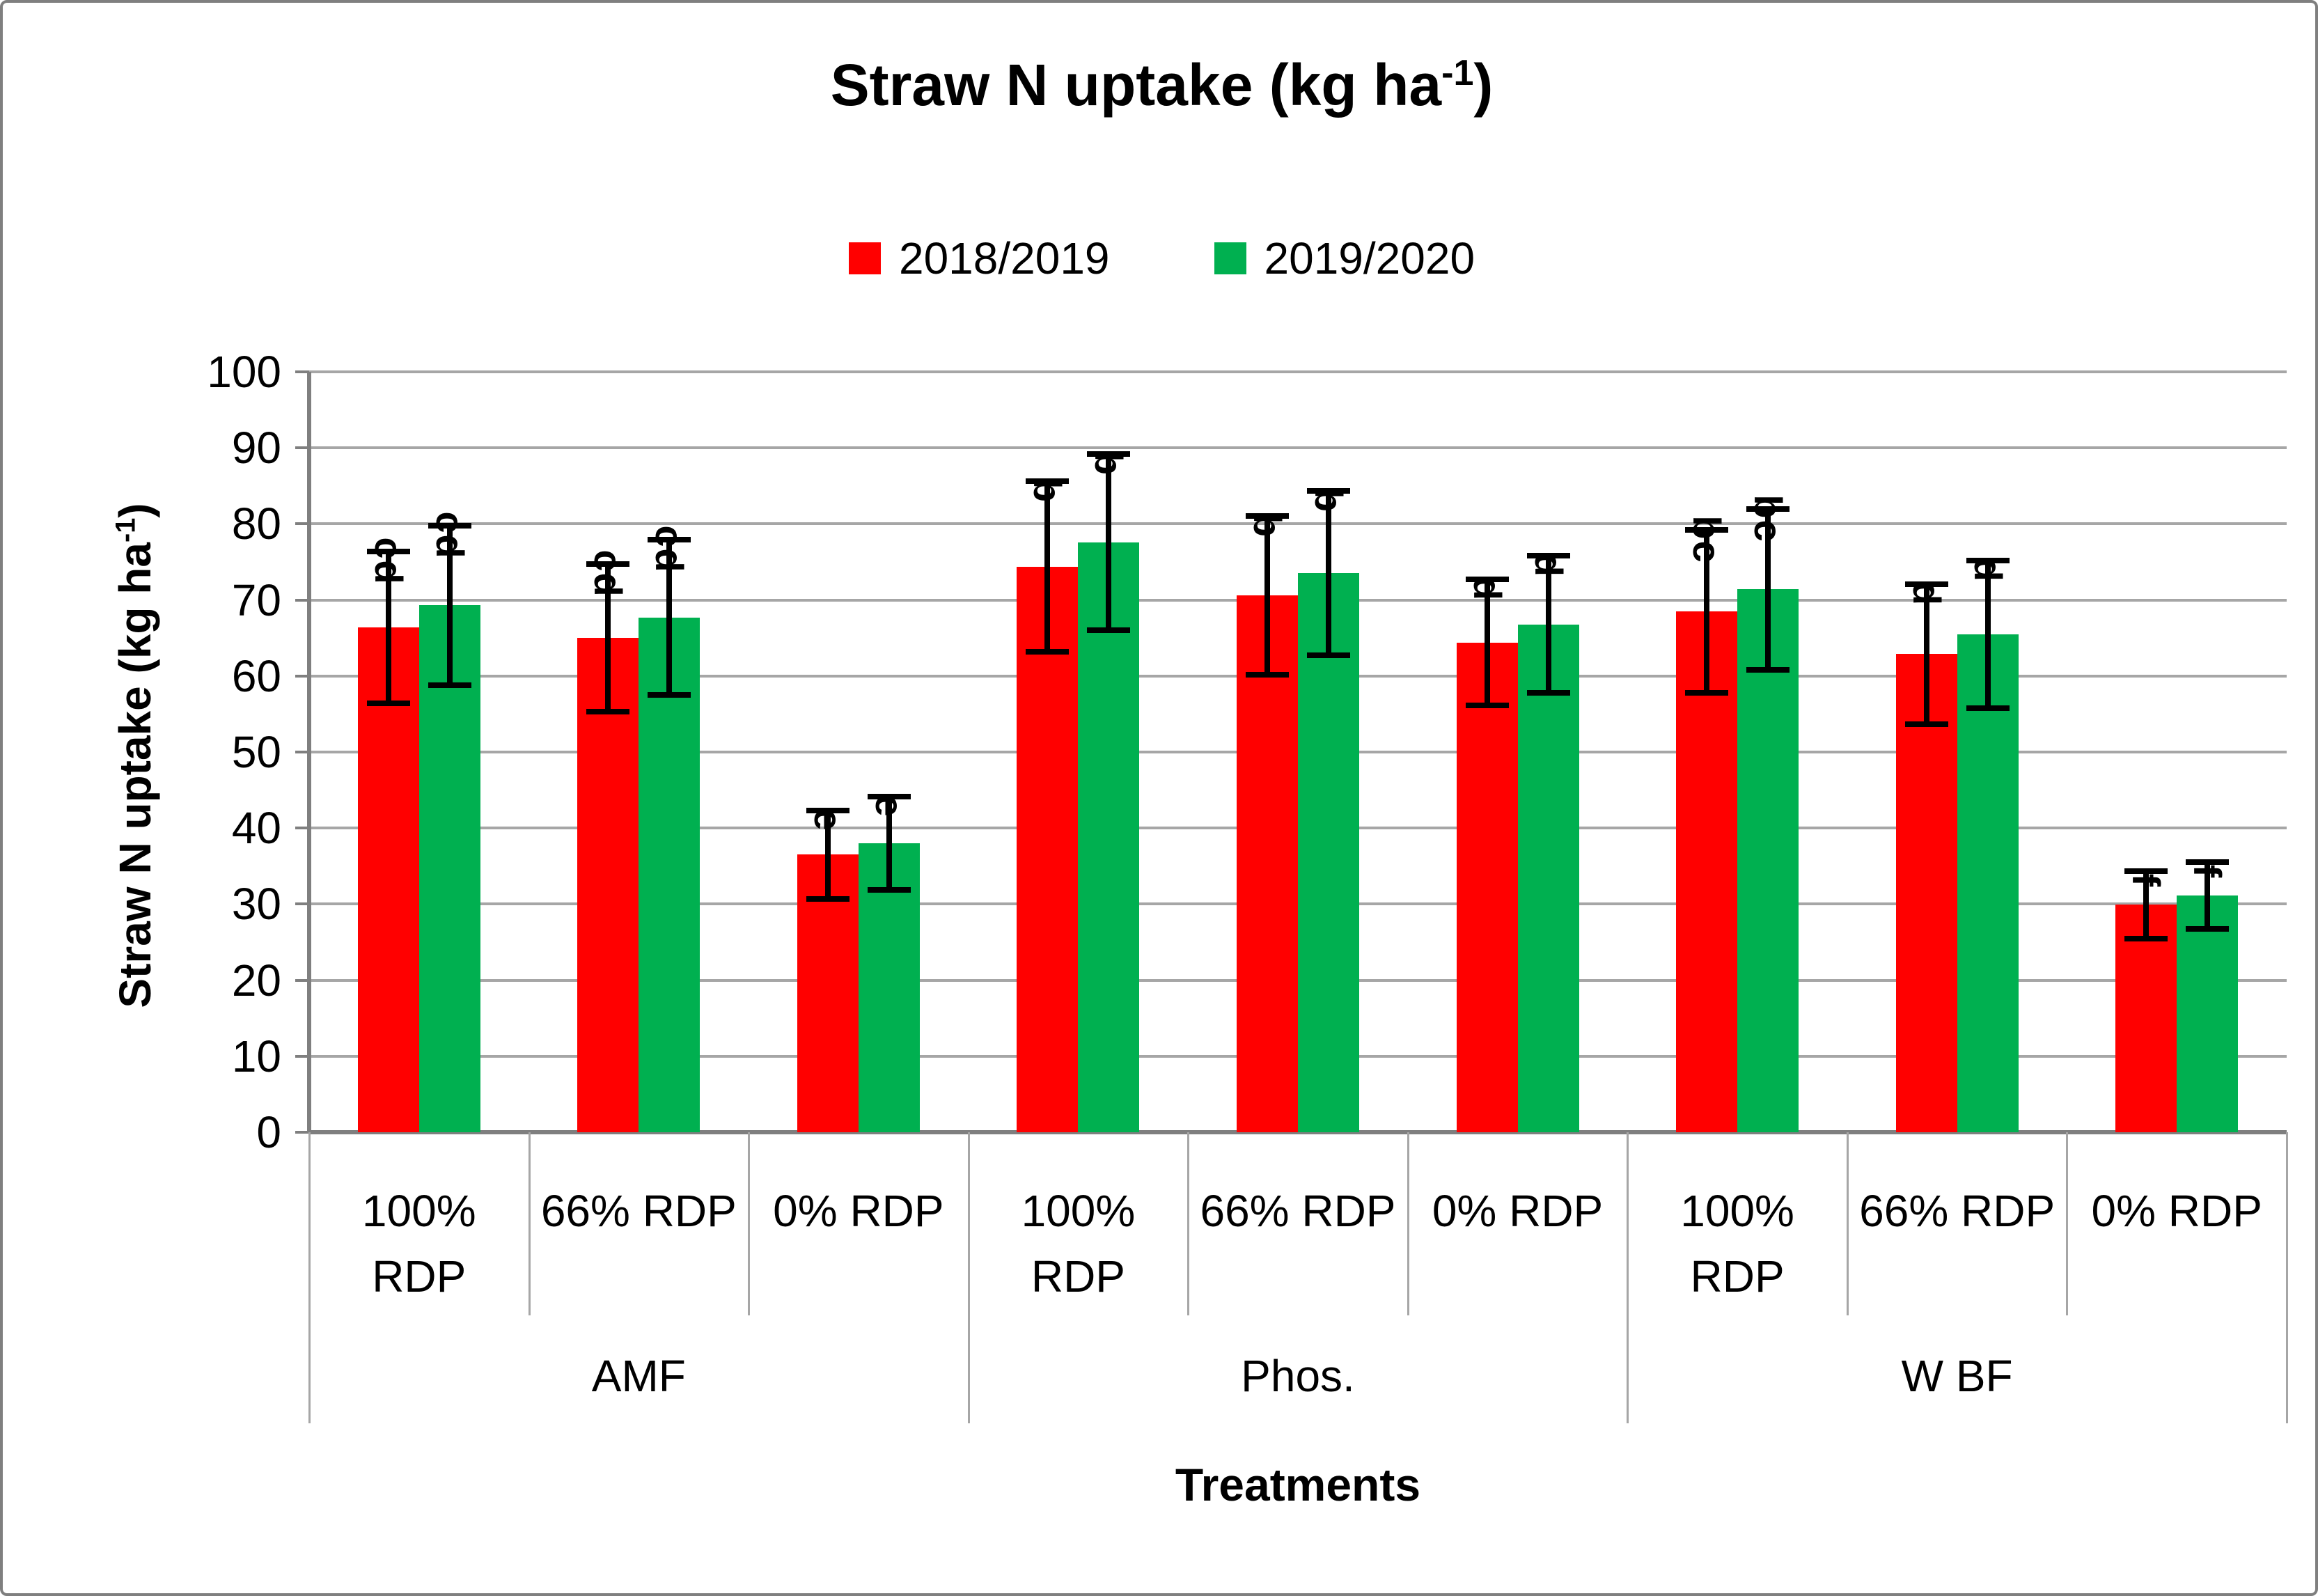 This screenshot has height=1596, width=2318. Describe the element at coordinates (135, 775) in the screenshot. I see `y-axis-title-text: Straw N uptake (kg ha` at that location.